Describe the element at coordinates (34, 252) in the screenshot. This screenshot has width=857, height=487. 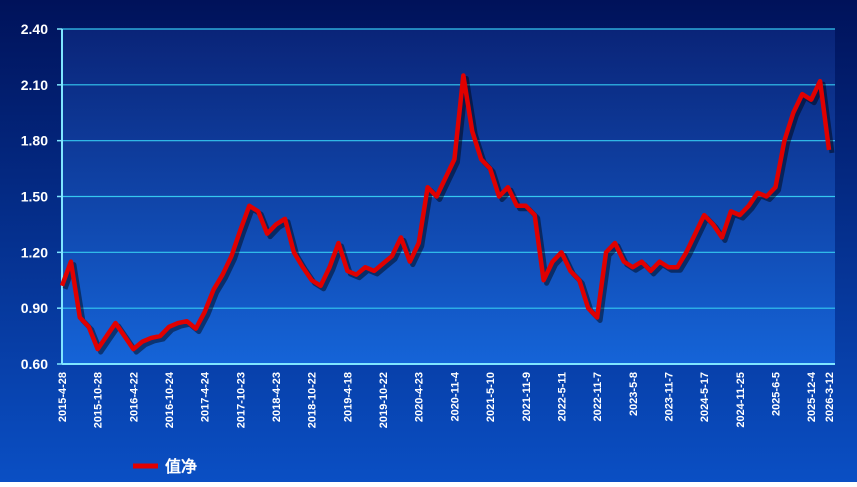
I see `y-tick-label: 1.20` at that location.